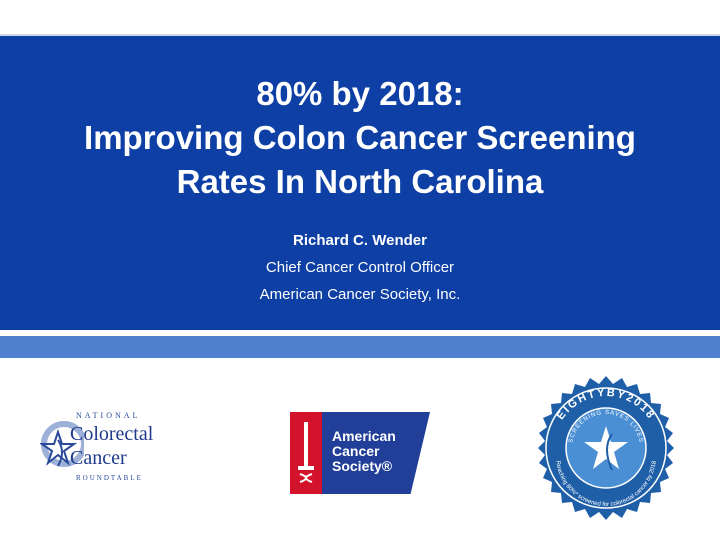 This screenshot has height=540, width=720. I want to click on seal-star-icon, so click(606, 448).